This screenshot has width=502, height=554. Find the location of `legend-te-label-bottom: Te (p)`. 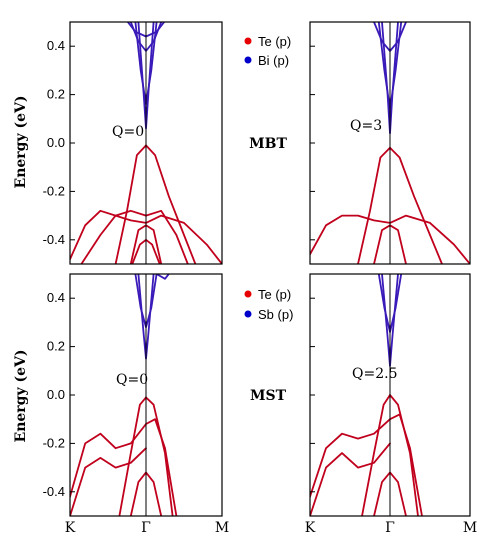

legend-te-label-bottom: Te (p) is located at coordinates (274, 294).